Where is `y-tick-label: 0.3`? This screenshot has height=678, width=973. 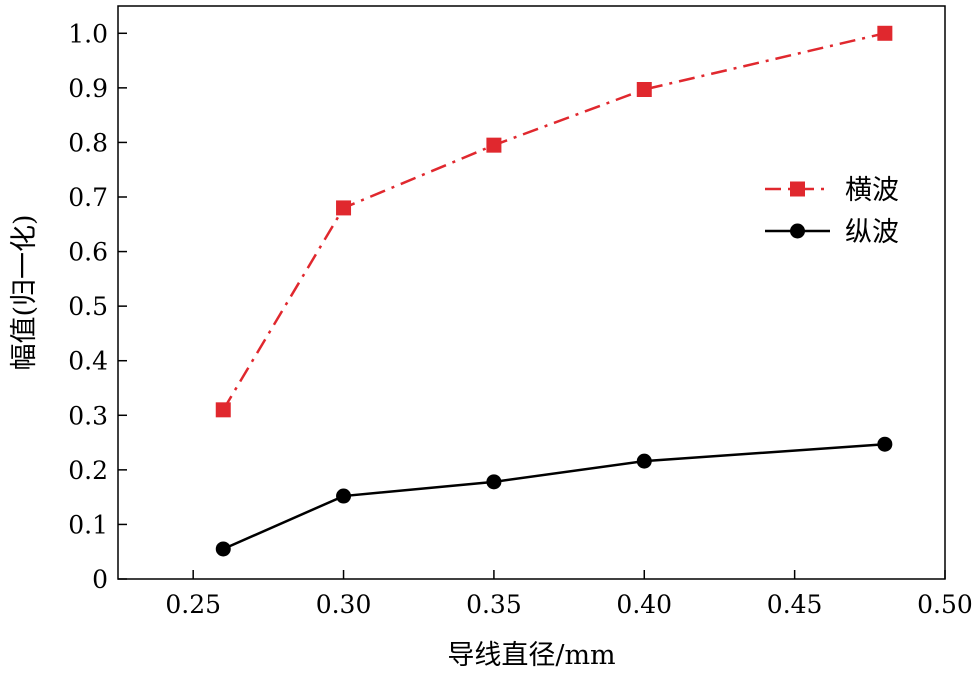 y-tick-label: 0.3 is located at coordinates (88, 415).